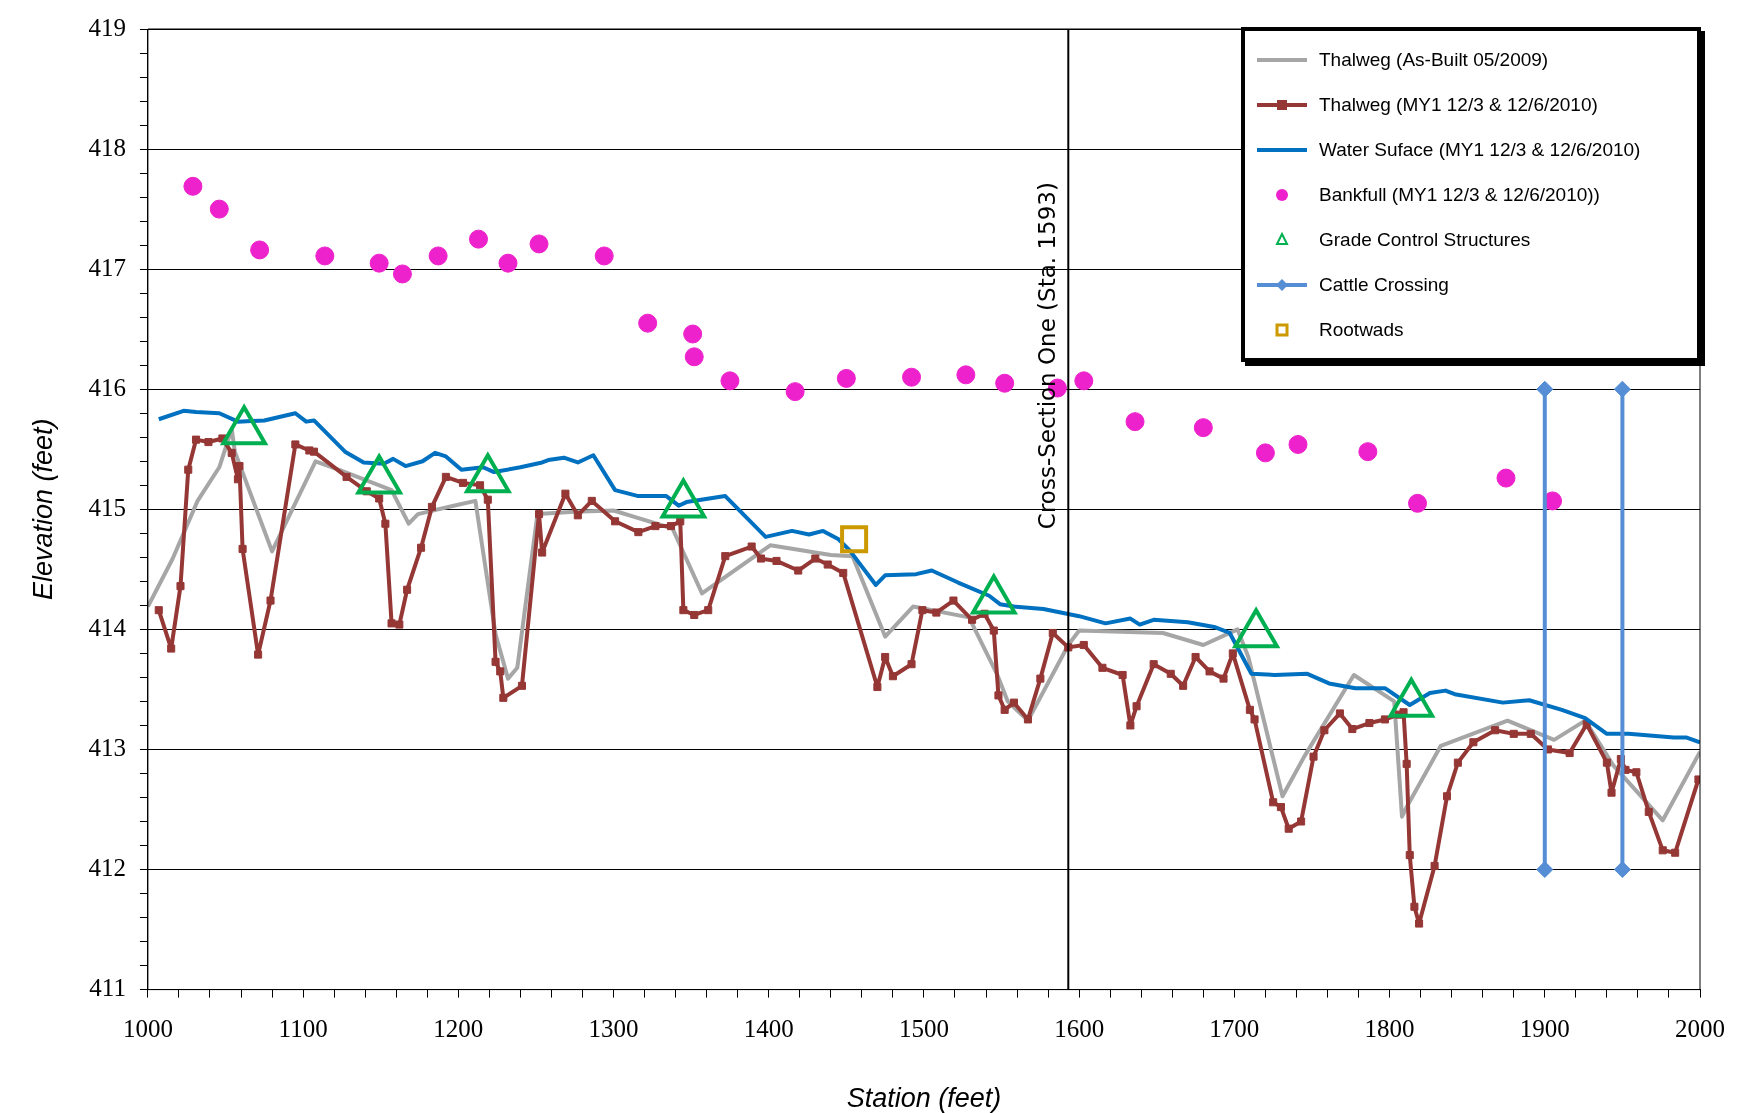  What do you see at coordinates (458, 1029) in the screenshot?
I see `x-tick-label: 1200` at bounding box center [458, 1029].